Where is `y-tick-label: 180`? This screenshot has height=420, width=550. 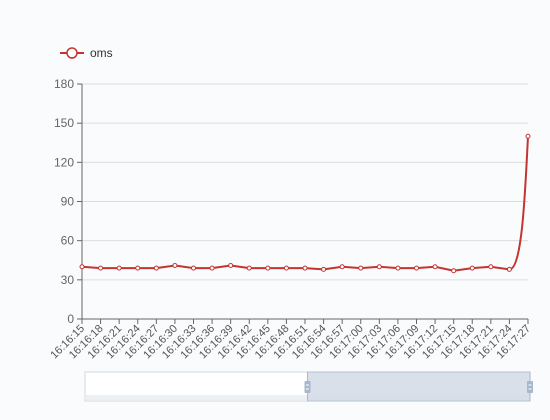 y-tick-label: 180 is located at coordinates (64, 84).